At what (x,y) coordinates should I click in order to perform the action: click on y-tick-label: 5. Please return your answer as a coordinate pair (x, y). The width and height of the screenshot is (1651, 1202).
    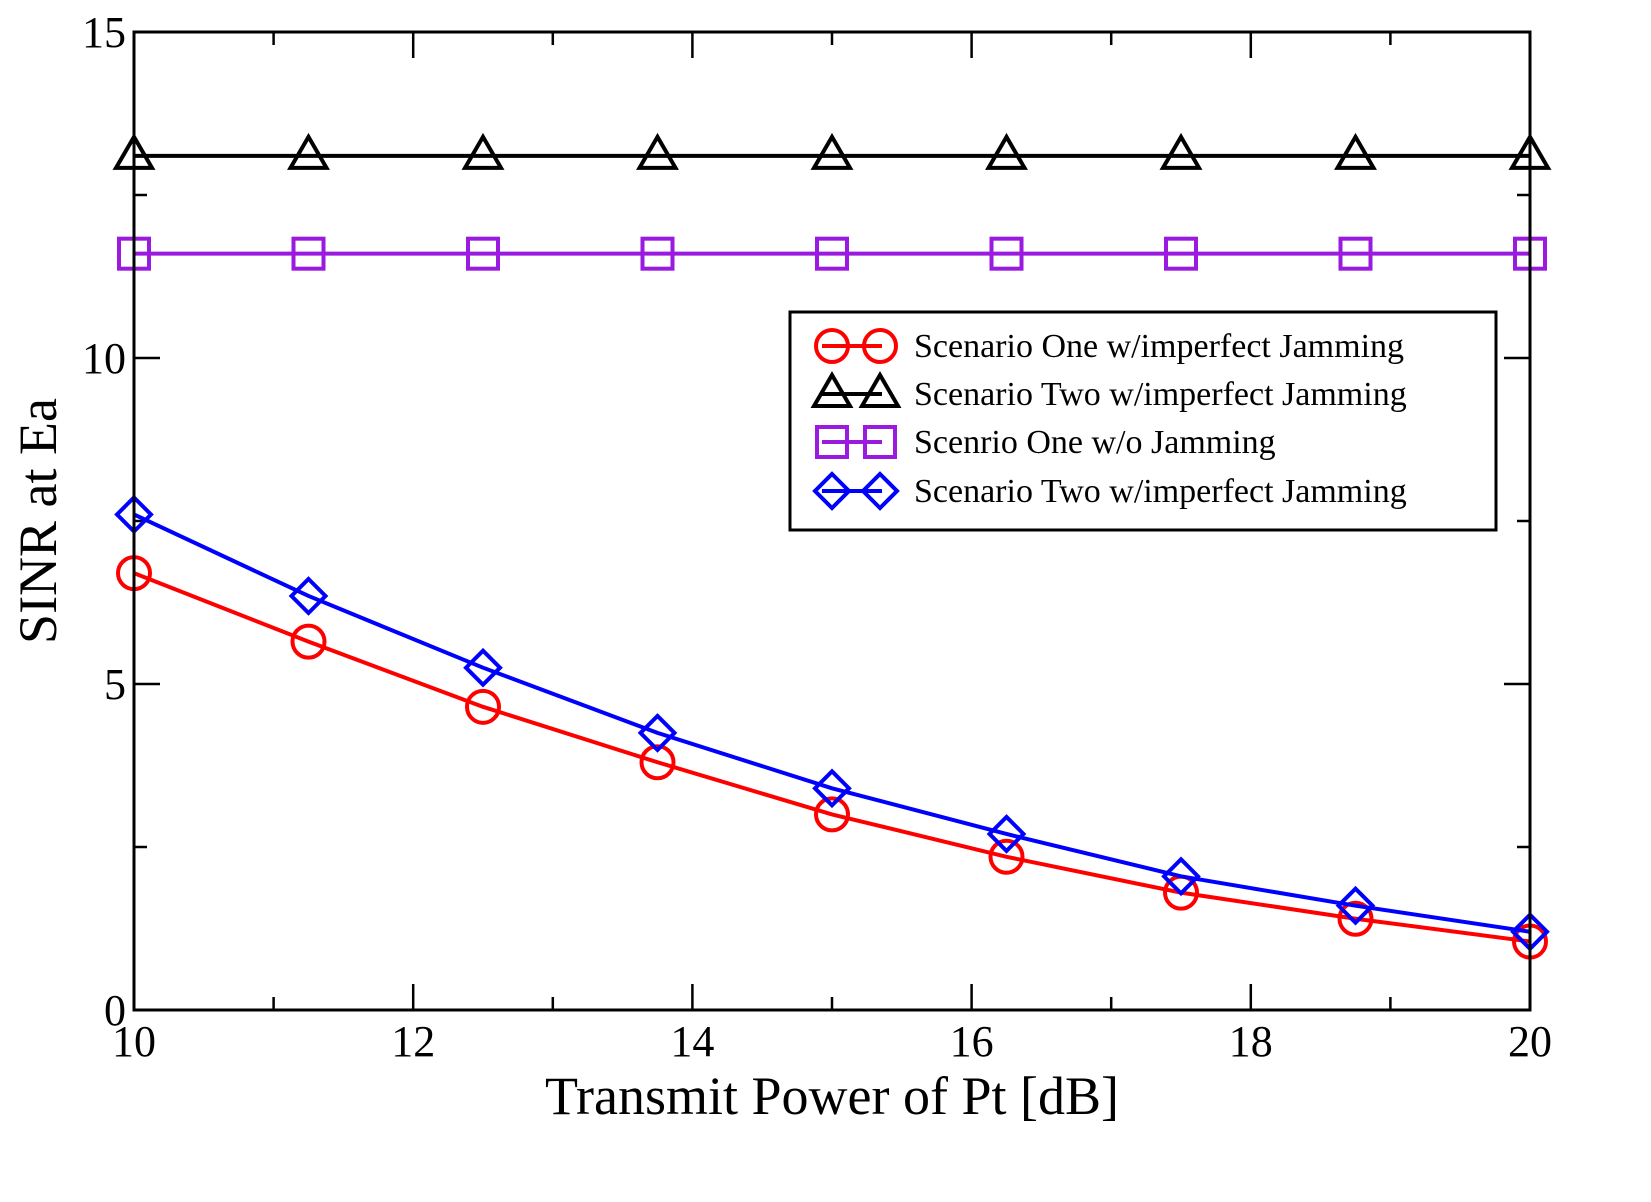
    Looking at the image, I should click on (115, 684).